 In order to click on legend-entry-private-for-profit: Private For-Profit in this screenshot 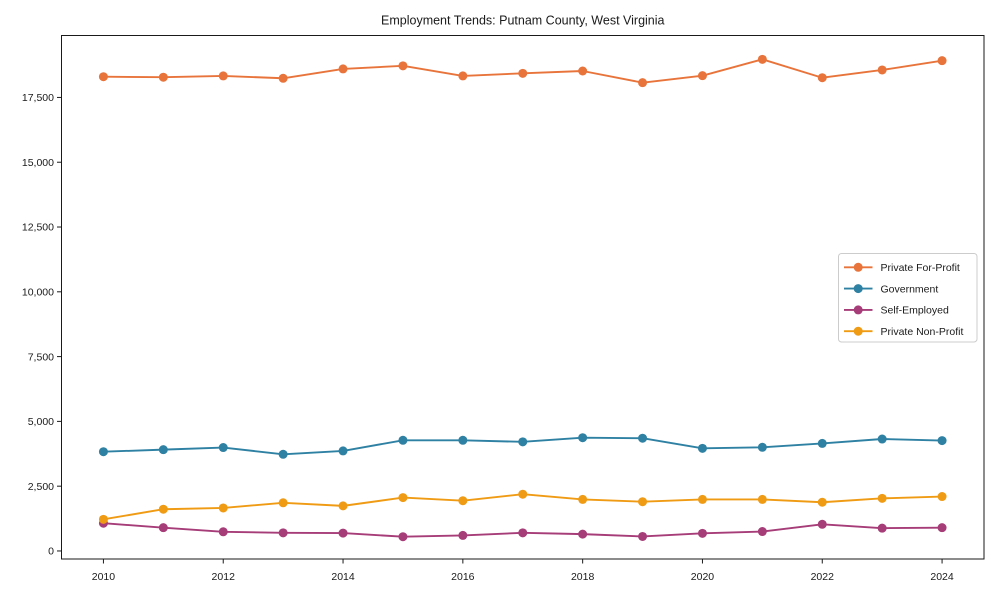, I will do `click(902, 268)`.